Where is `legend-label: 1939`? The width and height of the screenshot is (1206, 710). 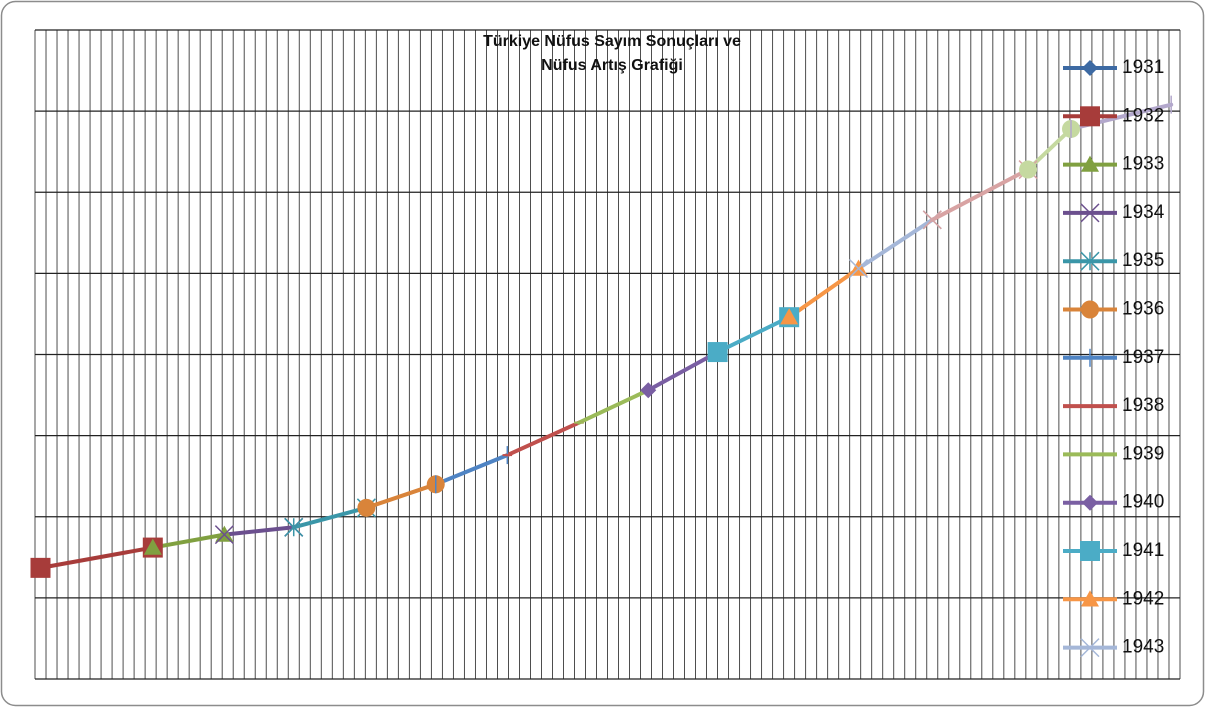 legend-label: 1939 is located at coordinates (1143, 453).